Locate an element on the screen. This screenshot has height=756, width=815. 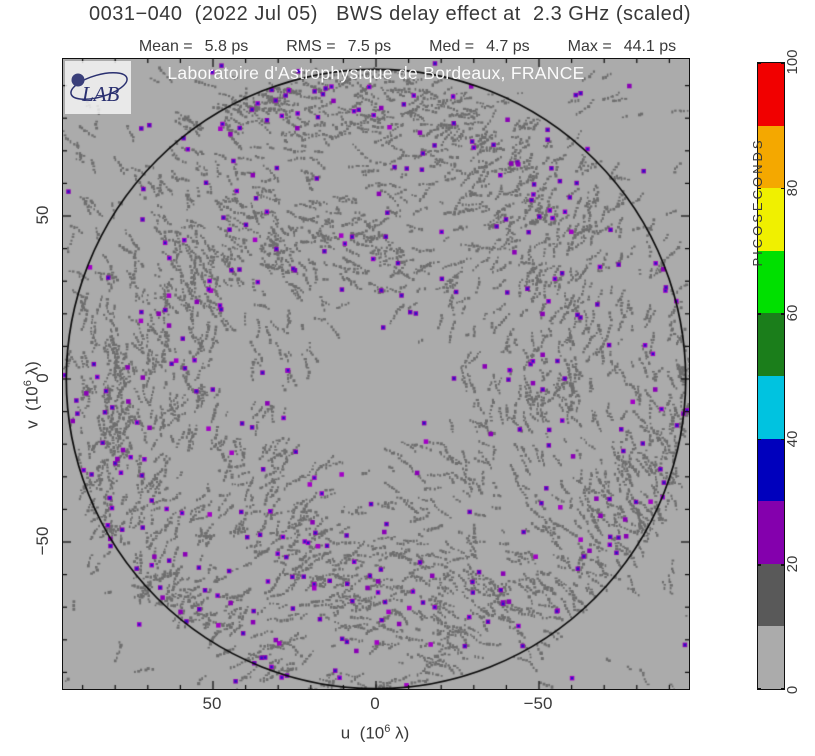
stat-rms: RMS = 7.5 ps is located at coordinates (338, 47).